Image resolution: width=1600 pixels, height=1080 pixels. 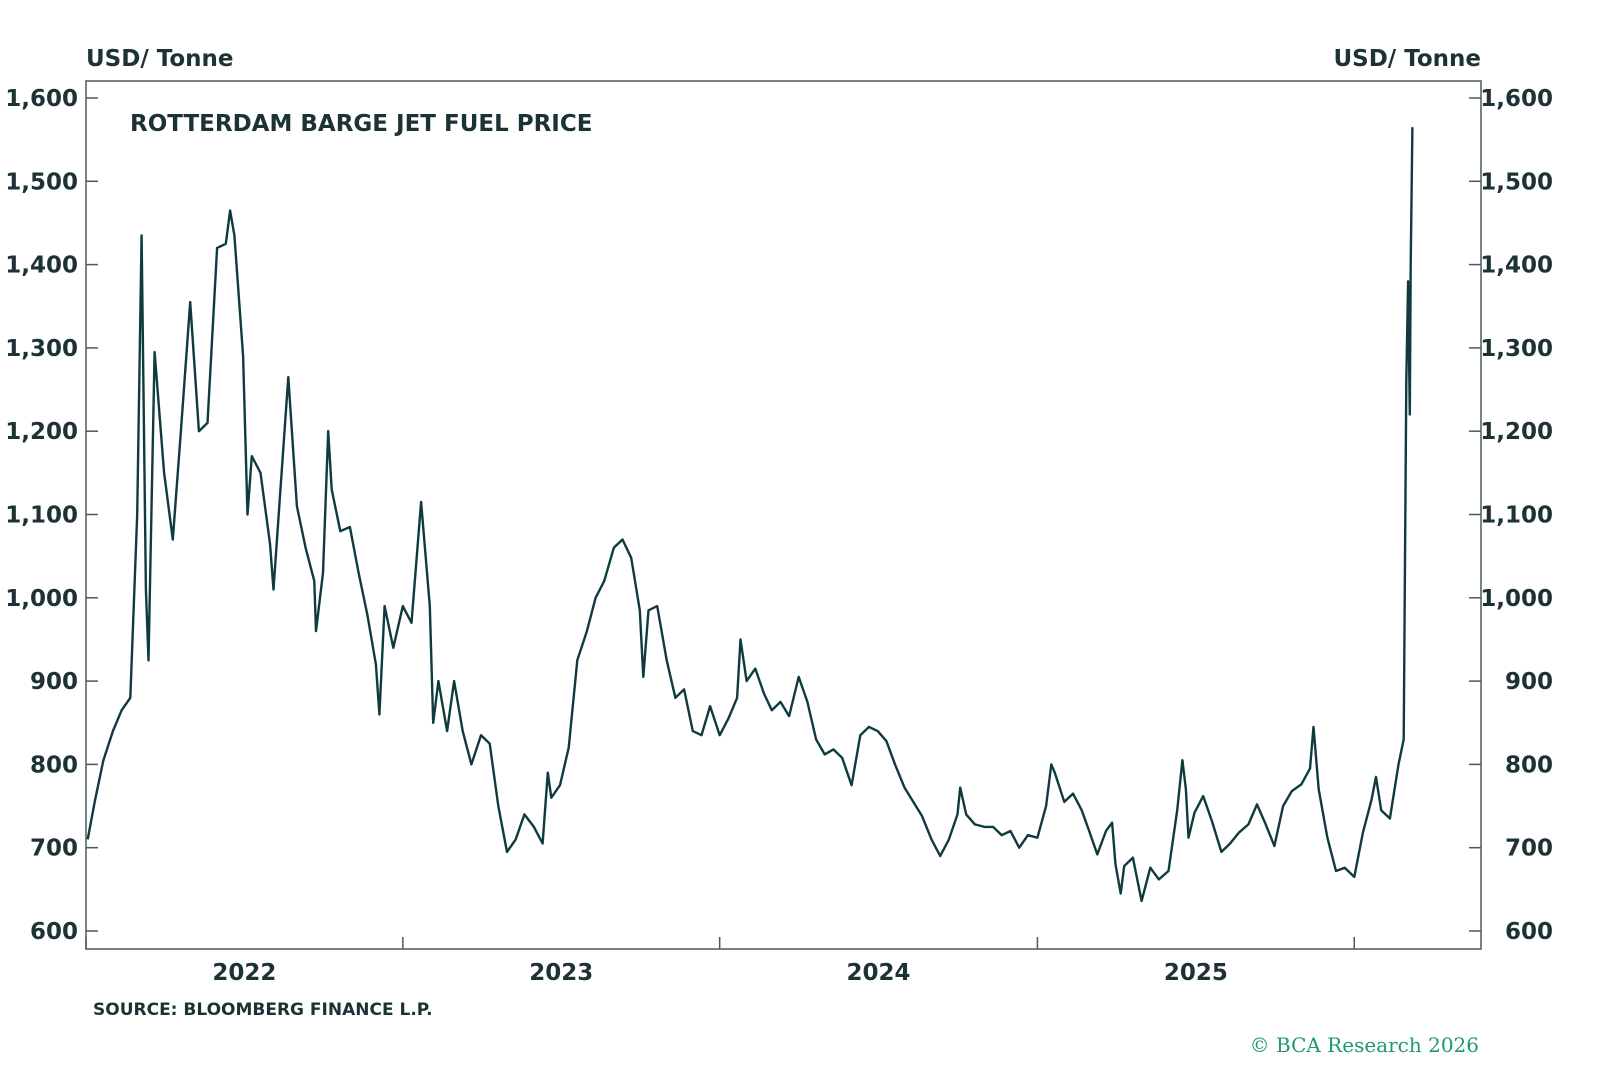 What do you see at coordinates (54, 932) in the screenshot?
I see `y-tick-label-left: 600` at bounding box center [54, 932].